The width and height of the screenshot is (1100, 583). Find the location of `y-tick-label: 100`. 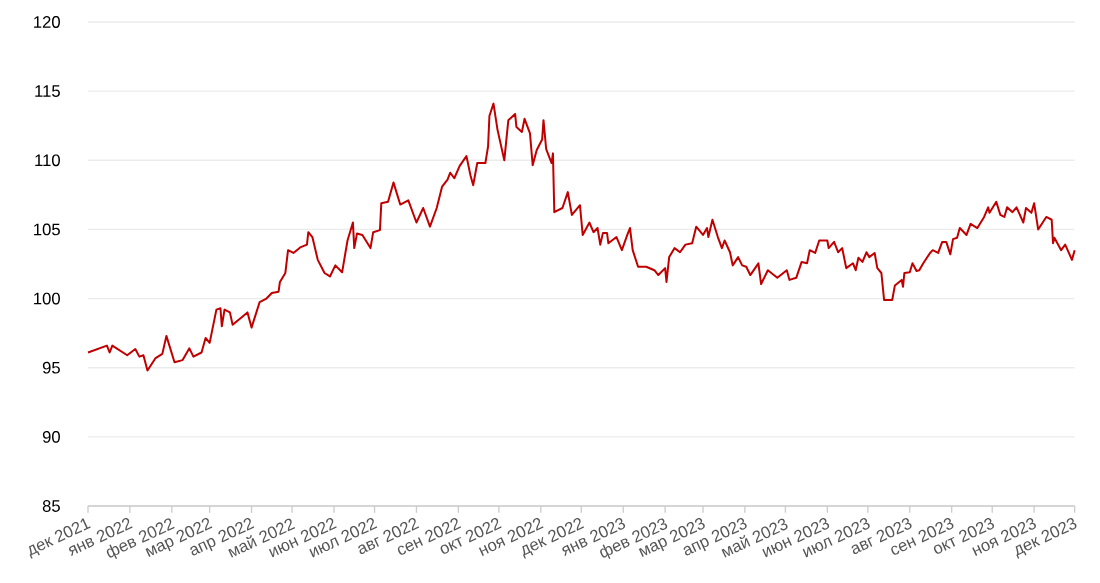

y-tick-label: 100 is located at coordinates (47, 298).